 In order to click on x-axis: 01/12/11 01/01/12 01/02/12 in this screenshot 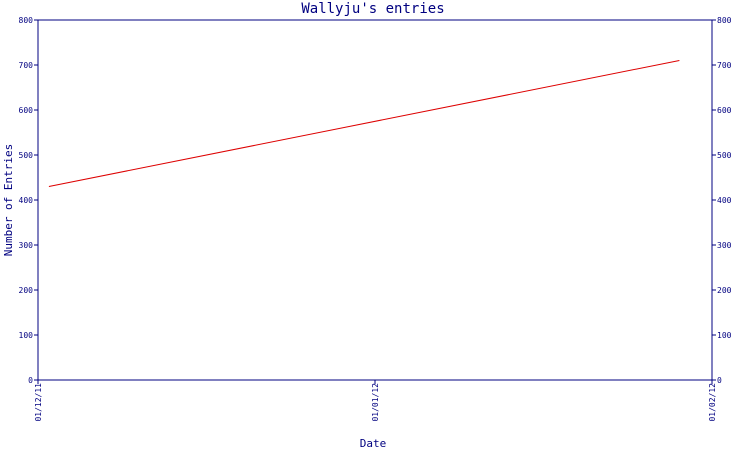, I will do `click(375, 401)`.